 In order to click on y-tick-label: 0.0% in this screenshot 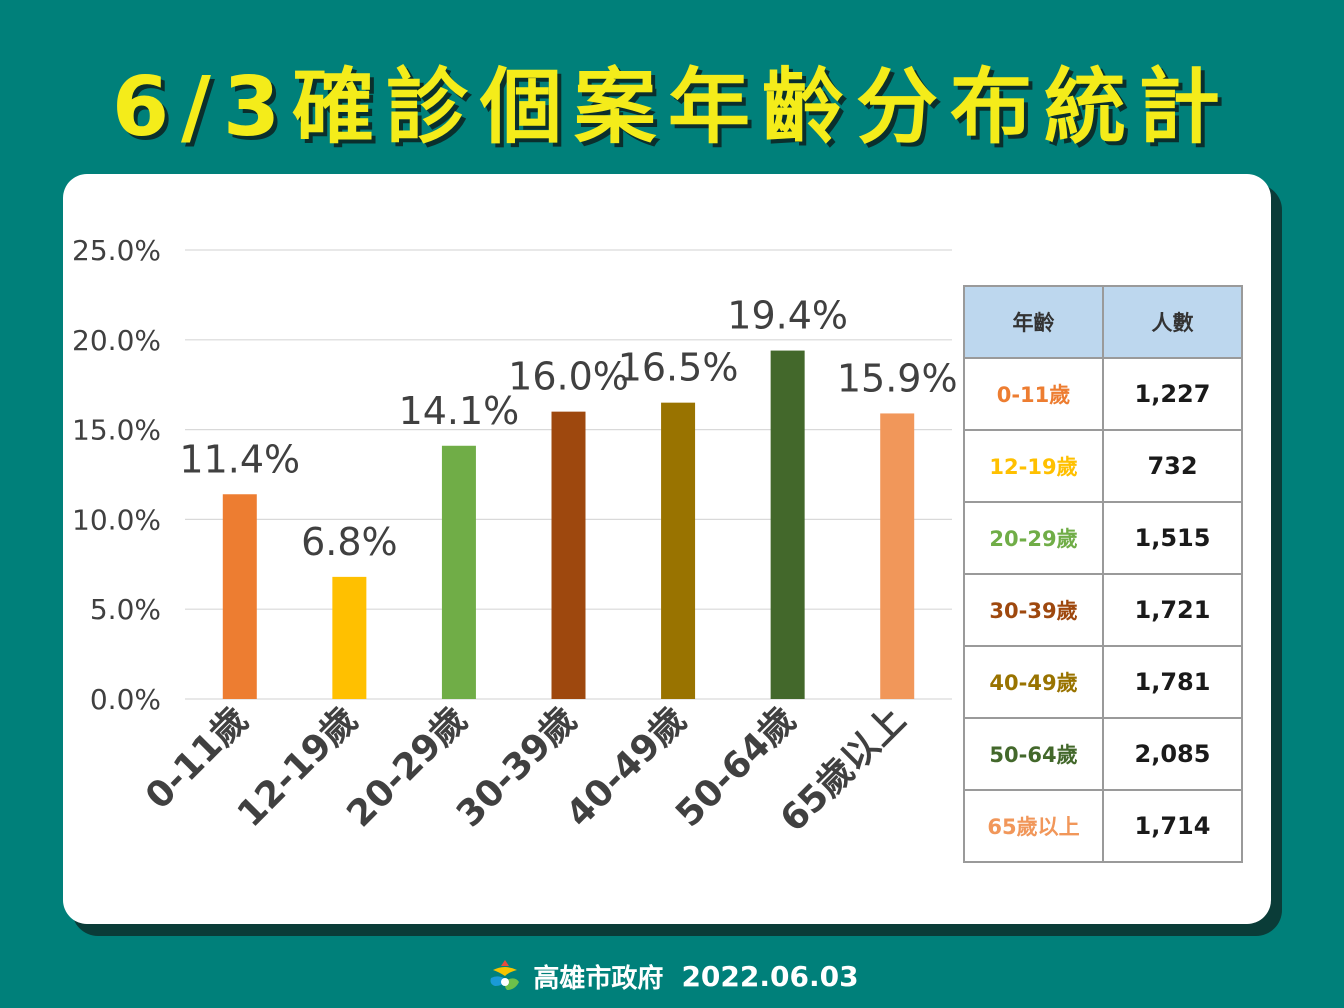, I will do `click(125, 699)`.